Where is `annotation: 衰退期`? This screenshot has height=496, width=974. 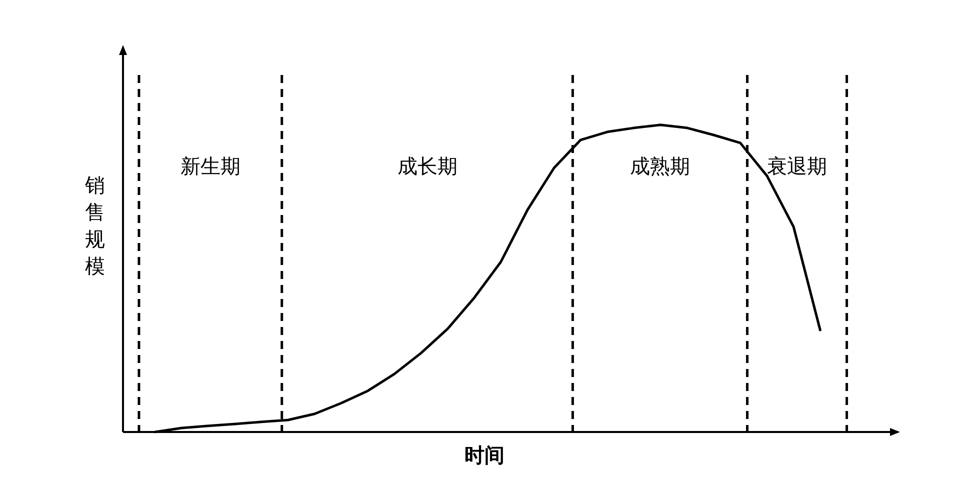
annotation: 衰退期 is located at coordinates (797, 167).